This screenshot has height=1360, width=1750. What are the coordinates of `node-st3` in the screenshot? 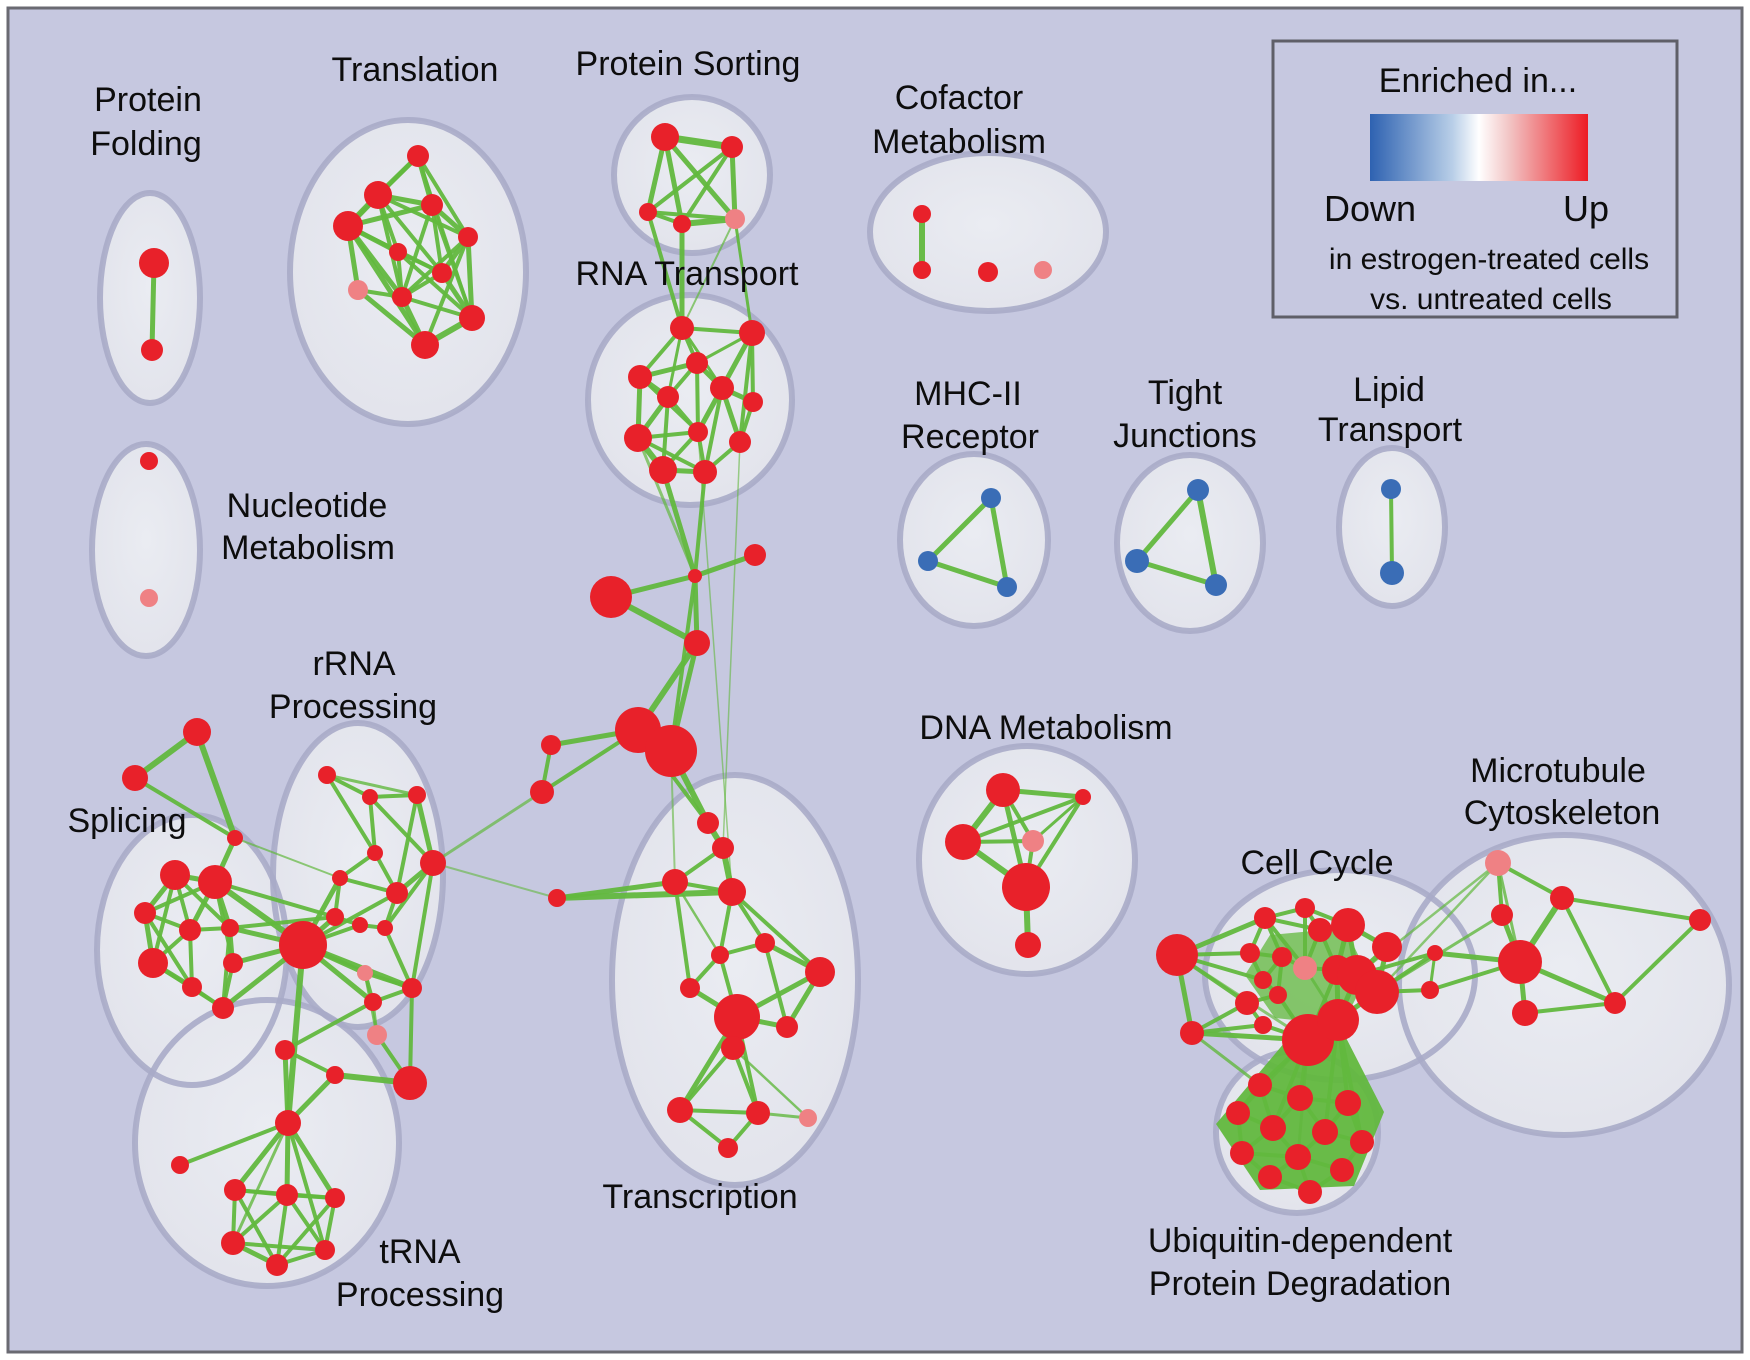 It's located at (235, 838).